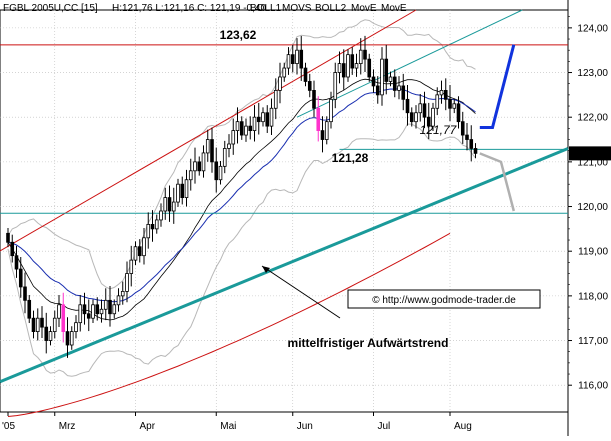 The image size is (611, 441). I want to click on header-symbol: FGBL 2005U,CC [15], so click(50, 8).